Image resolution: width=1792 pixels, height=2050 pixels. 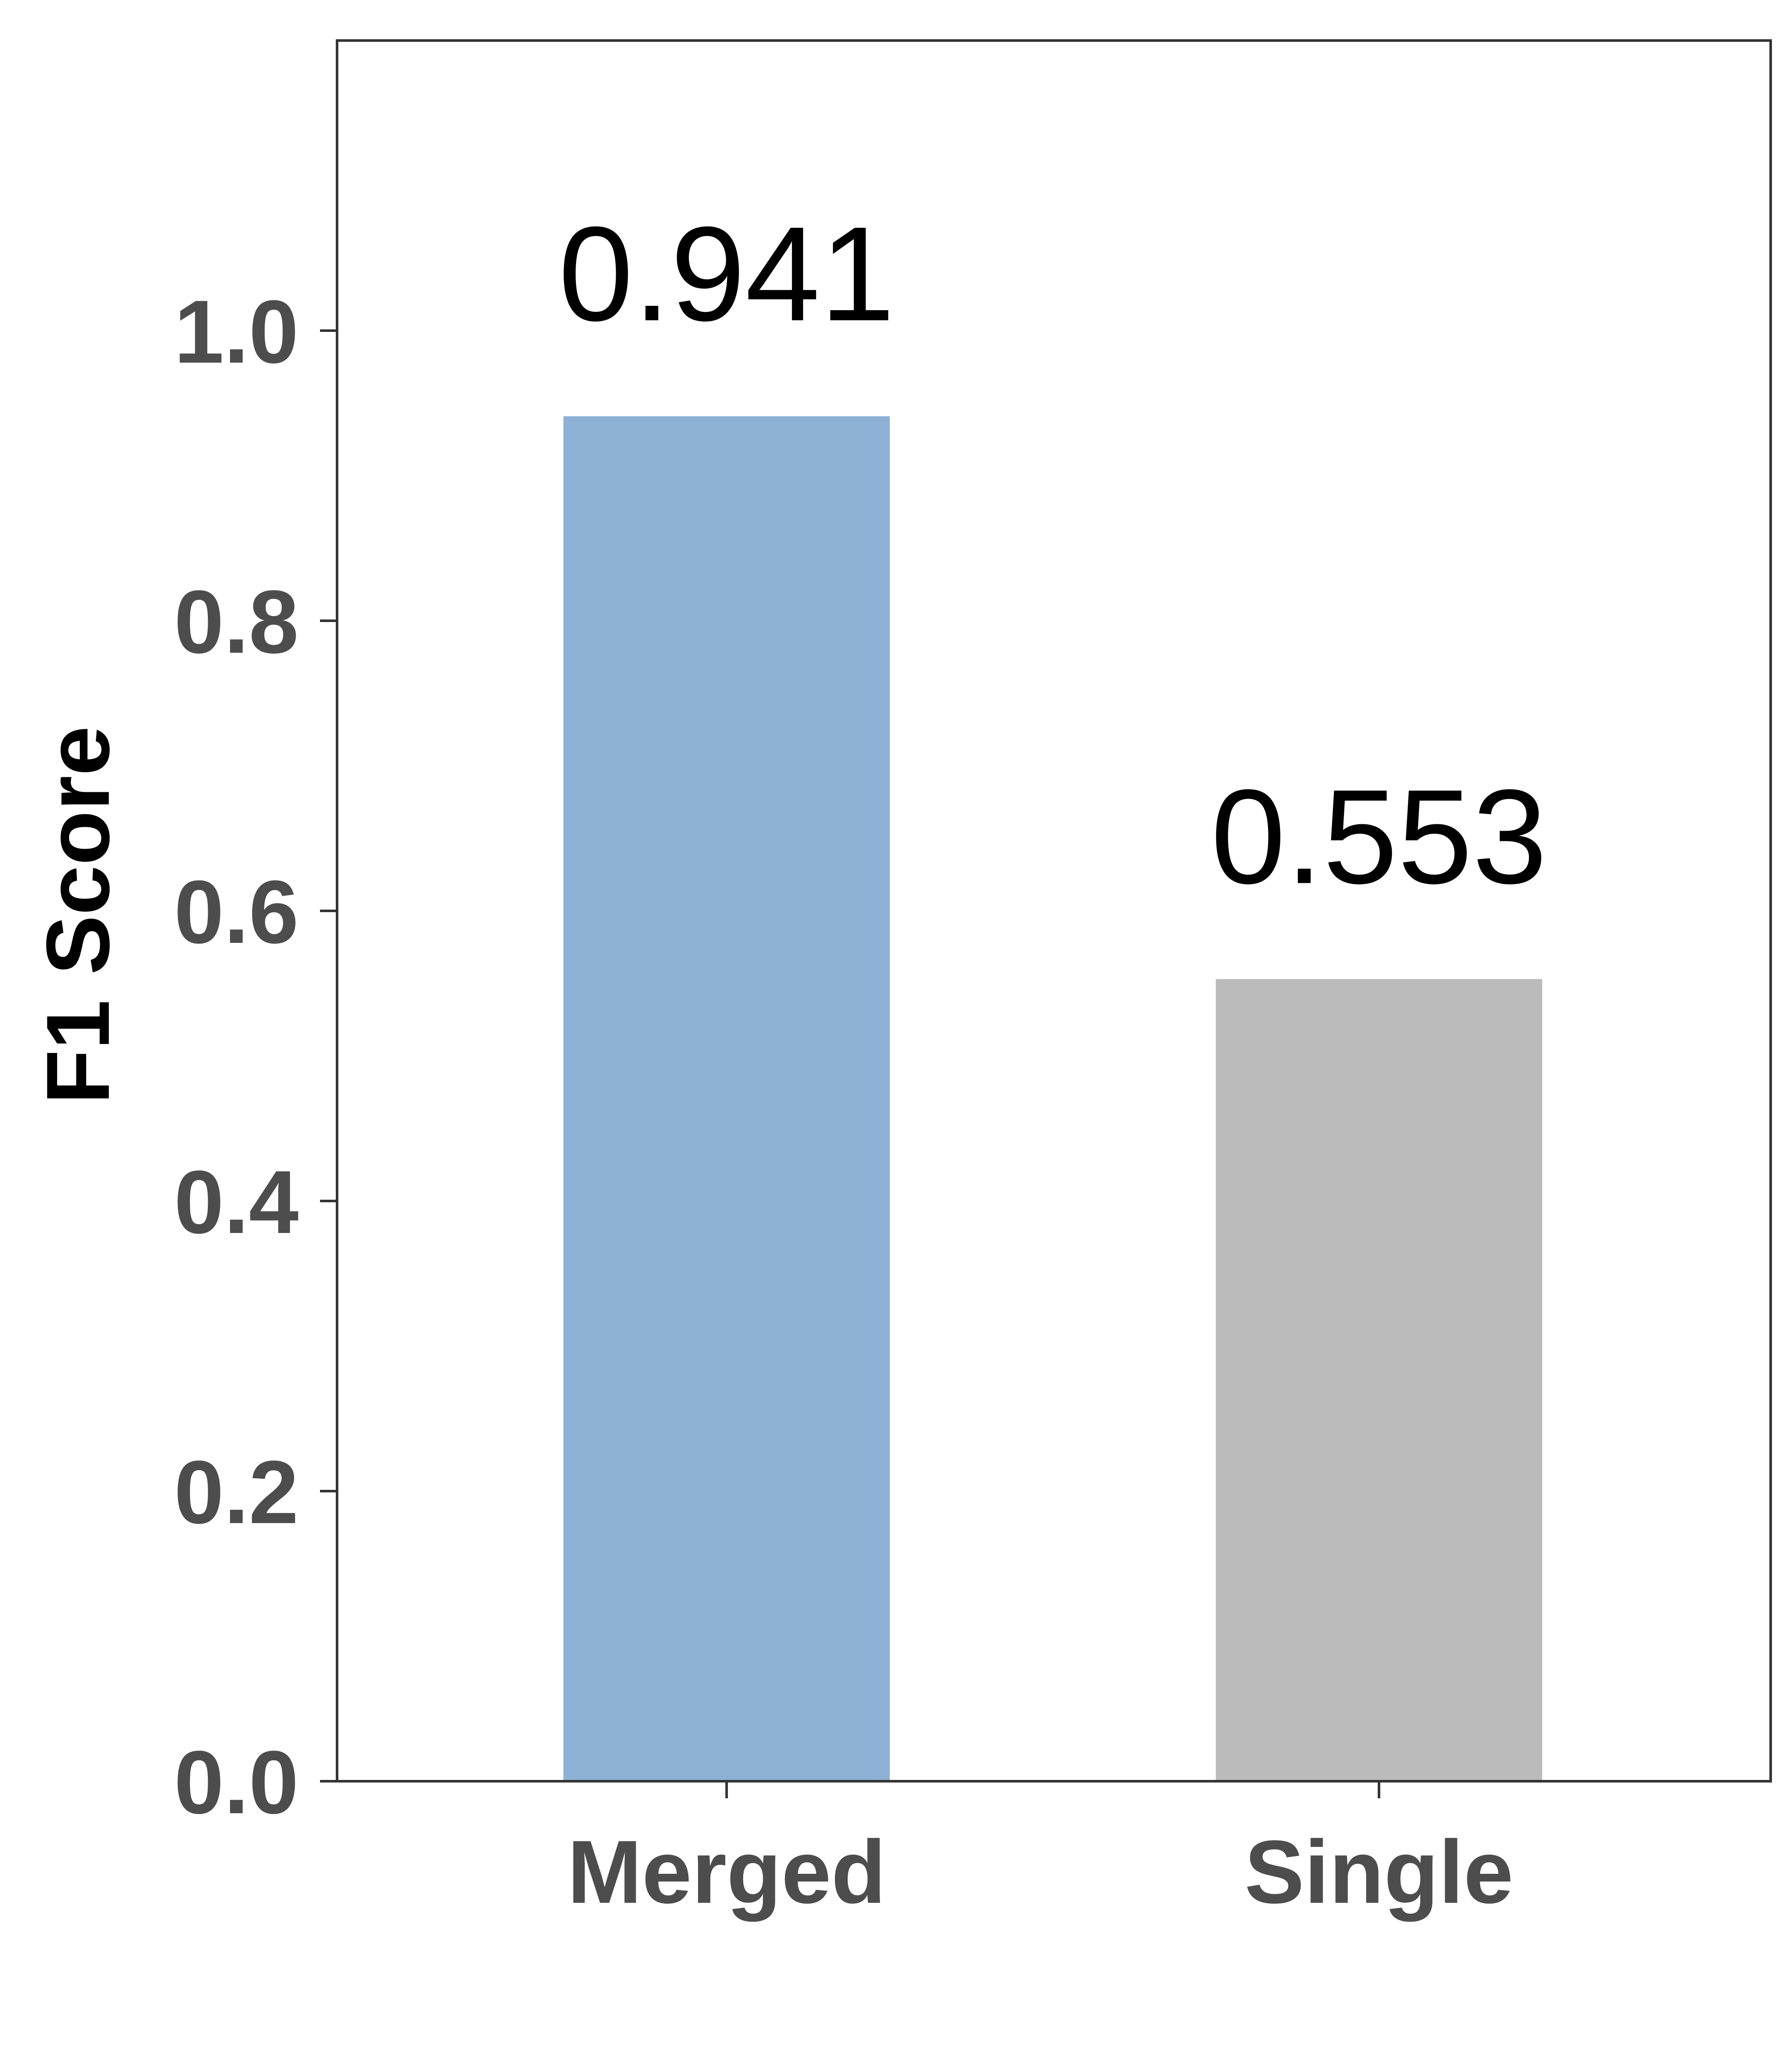 I want to click on y-tick-label: 1.0, so click(x=237, y=332).